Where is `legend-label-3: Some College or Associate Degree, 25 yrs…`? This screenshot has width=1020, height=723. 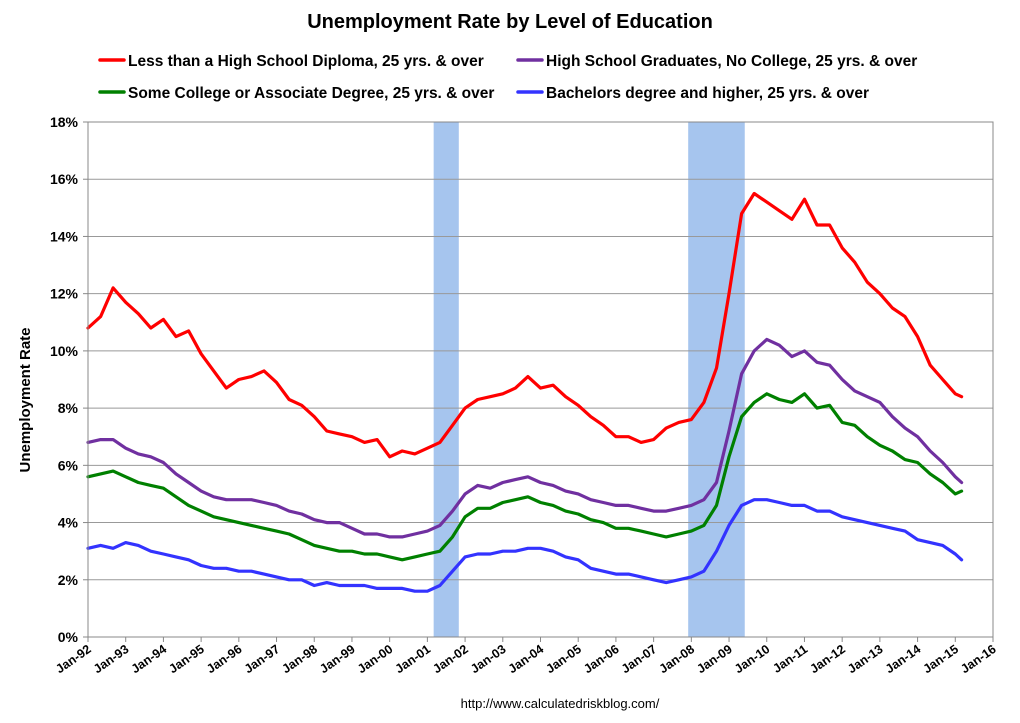
legend-label-3: Some College or Associate Degree, 25 yrs… is located at coordinates (311, 93).